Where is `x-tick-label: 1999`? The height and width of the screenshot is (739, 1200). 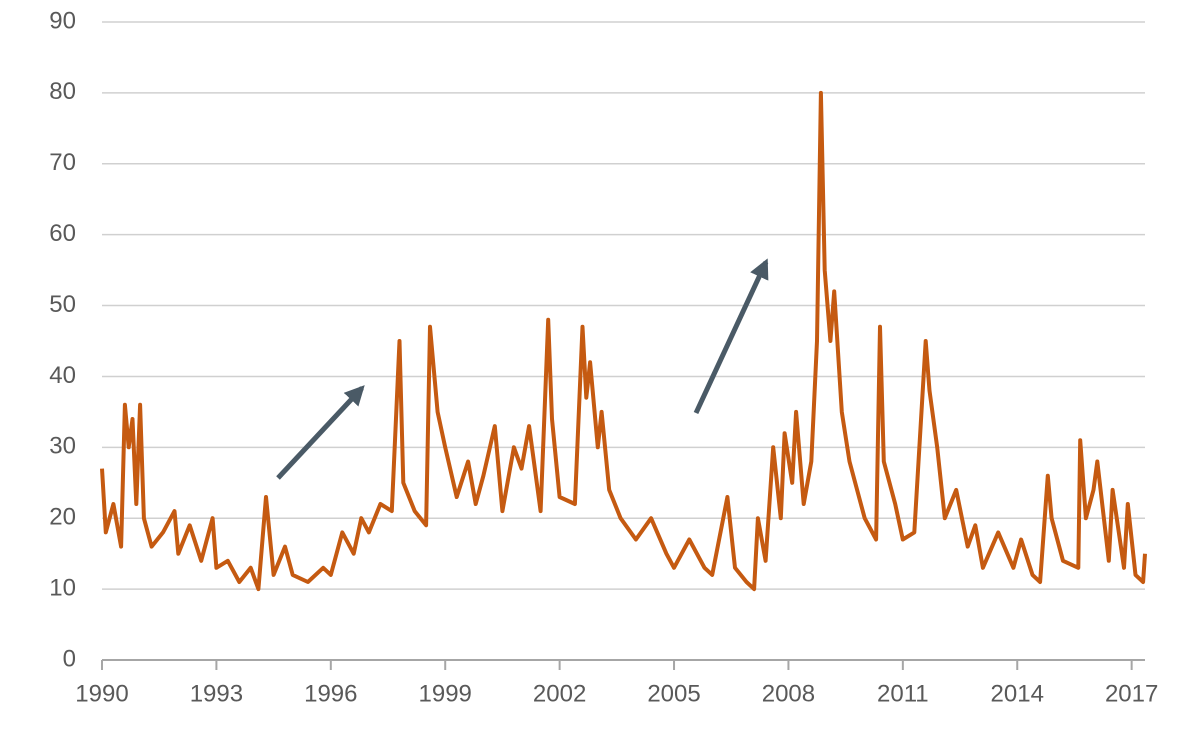 x-tick-label: 1999 is located at coordinates (445, 693).